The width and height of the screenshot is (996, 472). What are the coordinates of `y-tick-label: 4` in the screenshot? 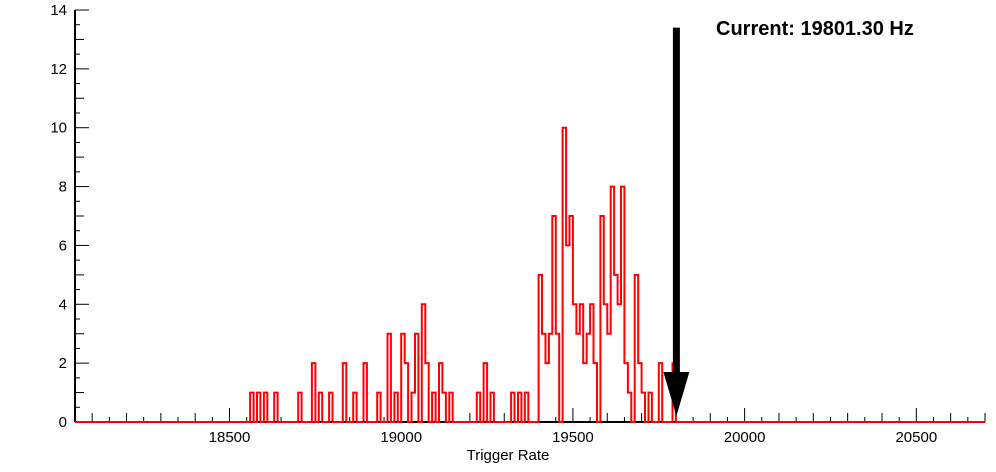 It's located at (63, 304).